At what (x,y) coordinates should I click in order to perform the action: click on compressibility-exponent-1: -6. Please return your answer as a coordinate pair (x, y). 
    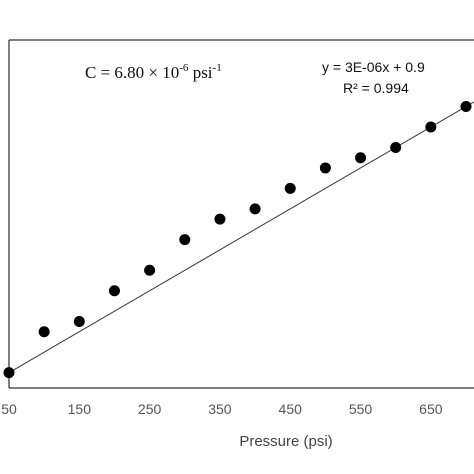
    Looking at the image, I should click on (184, 68).